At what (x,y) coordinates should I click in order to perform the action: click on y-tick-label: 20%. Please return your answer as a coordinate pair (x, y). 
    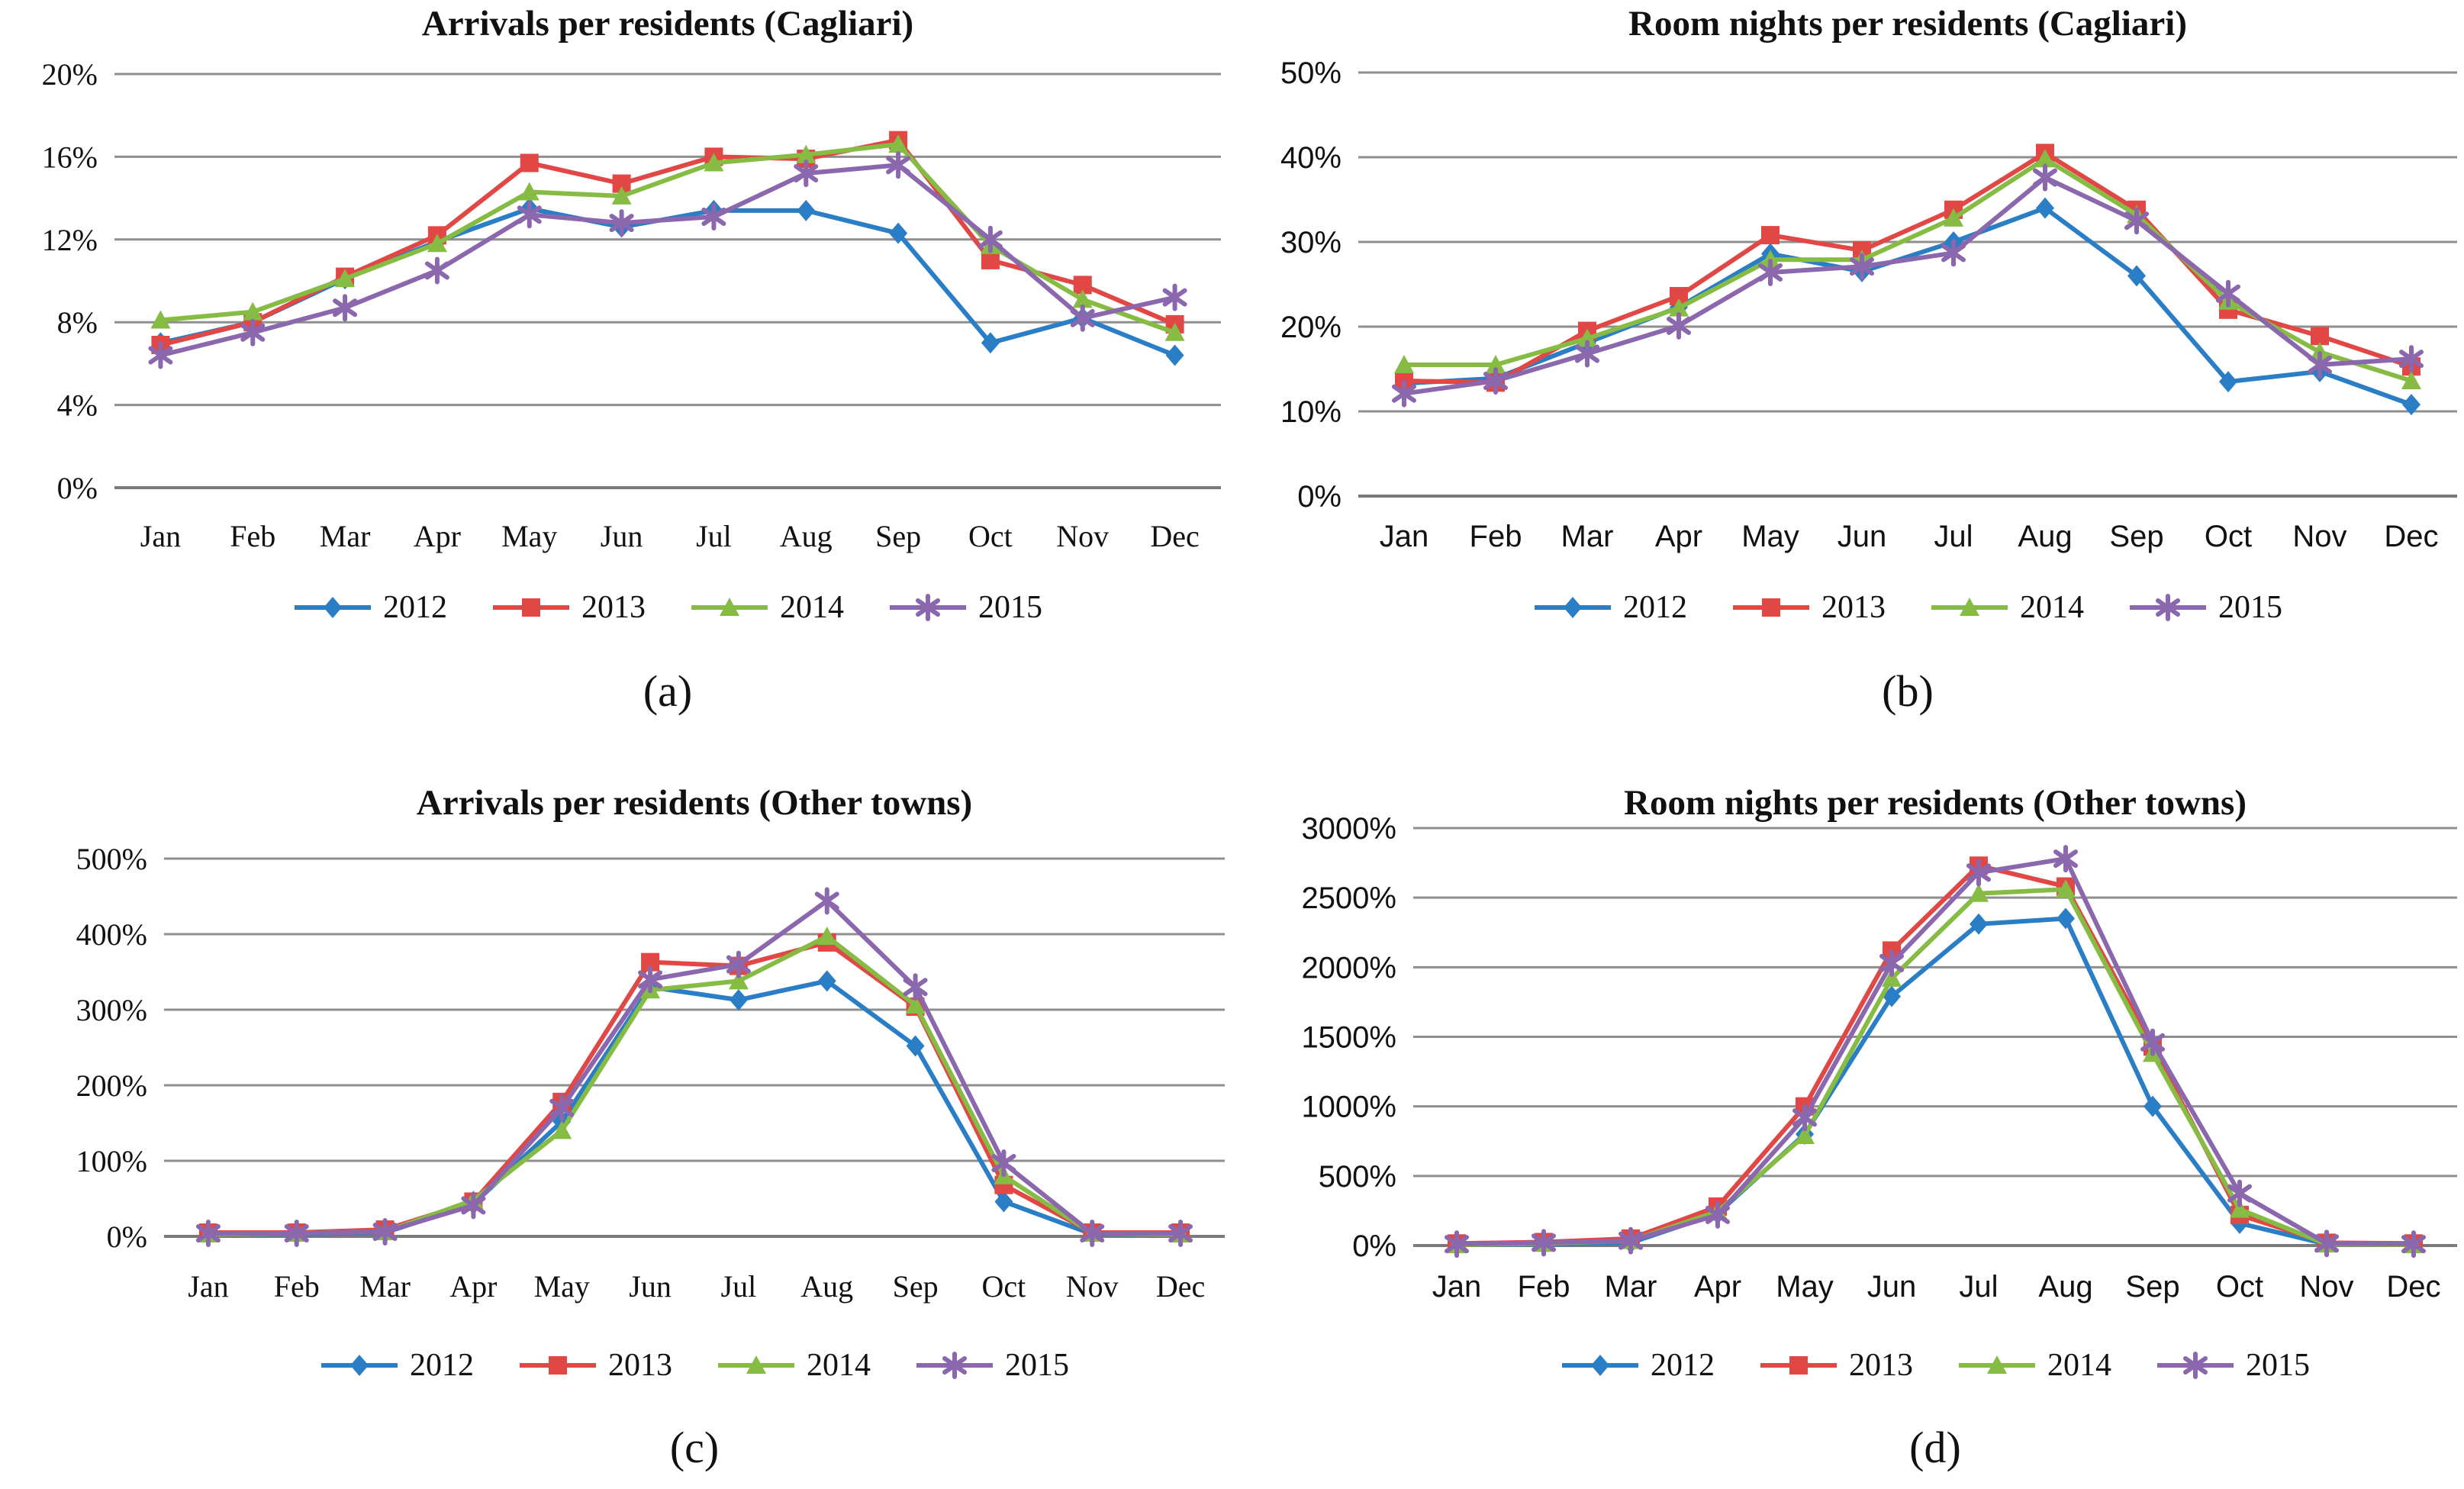
    Looking at the image, I should click on (70, 74).